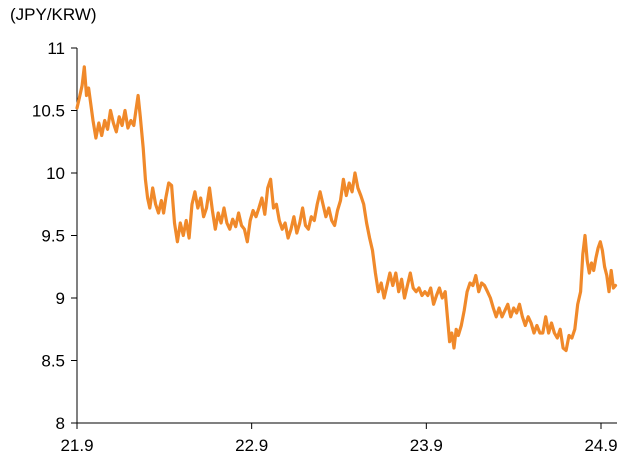 This screenshot has height=460, width=631. I want to click on x-tick-label: 22.9, so click(251, 445).